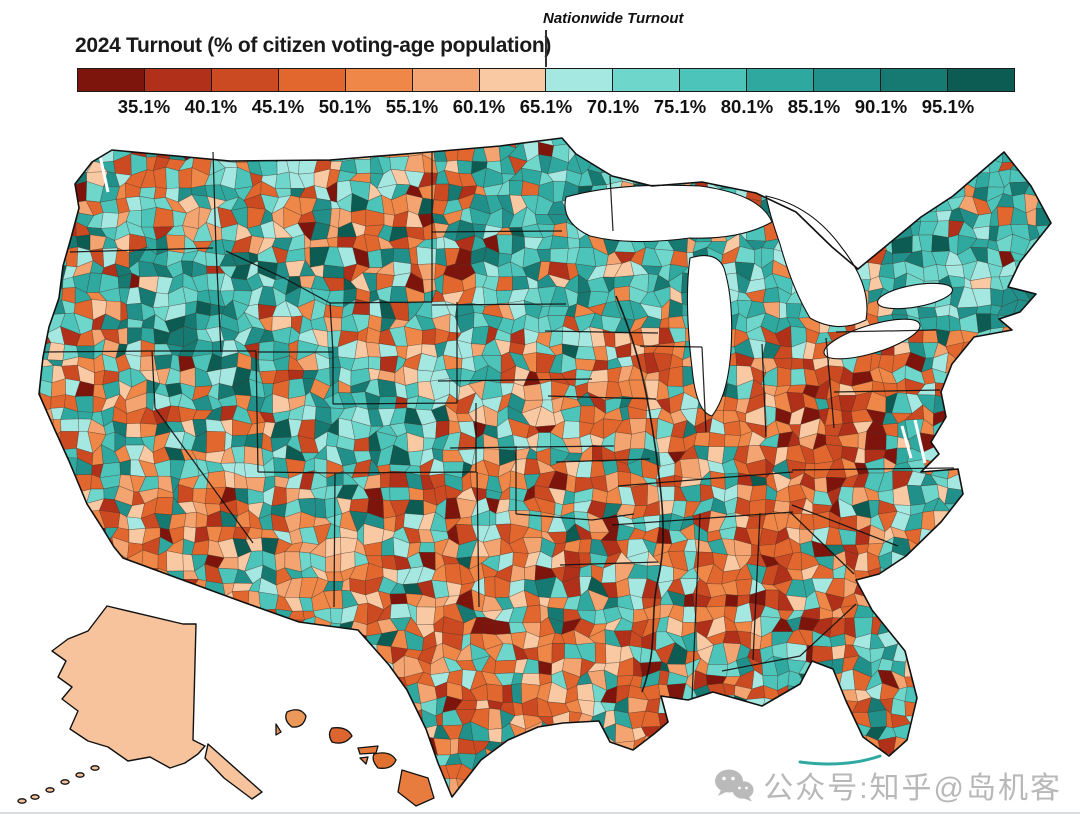  I want to click on legend-label-35.1: 35.1%, so click(144, 106).